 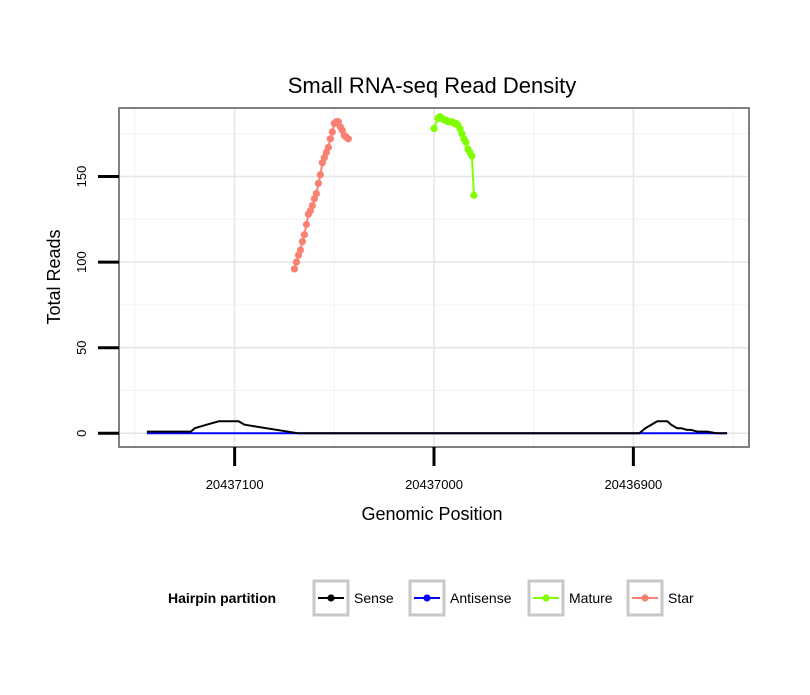 I want to click on legend-marker-star, so click(x=645, y=598).